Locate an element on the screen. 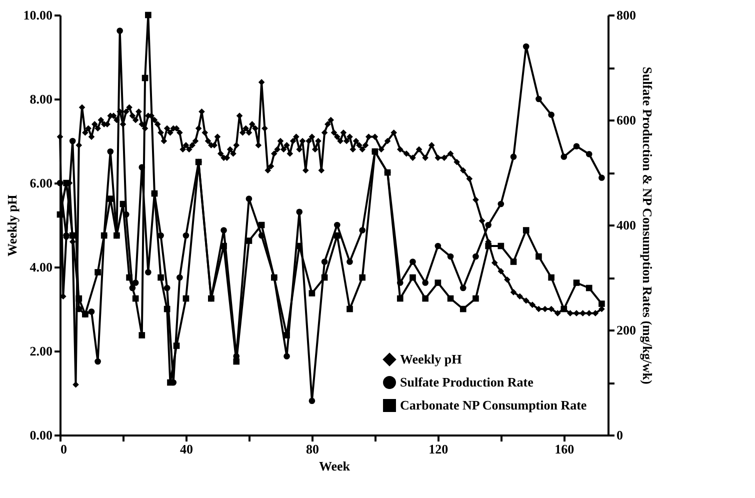  x-axis-title: Week is located at coordinates (334, 466).